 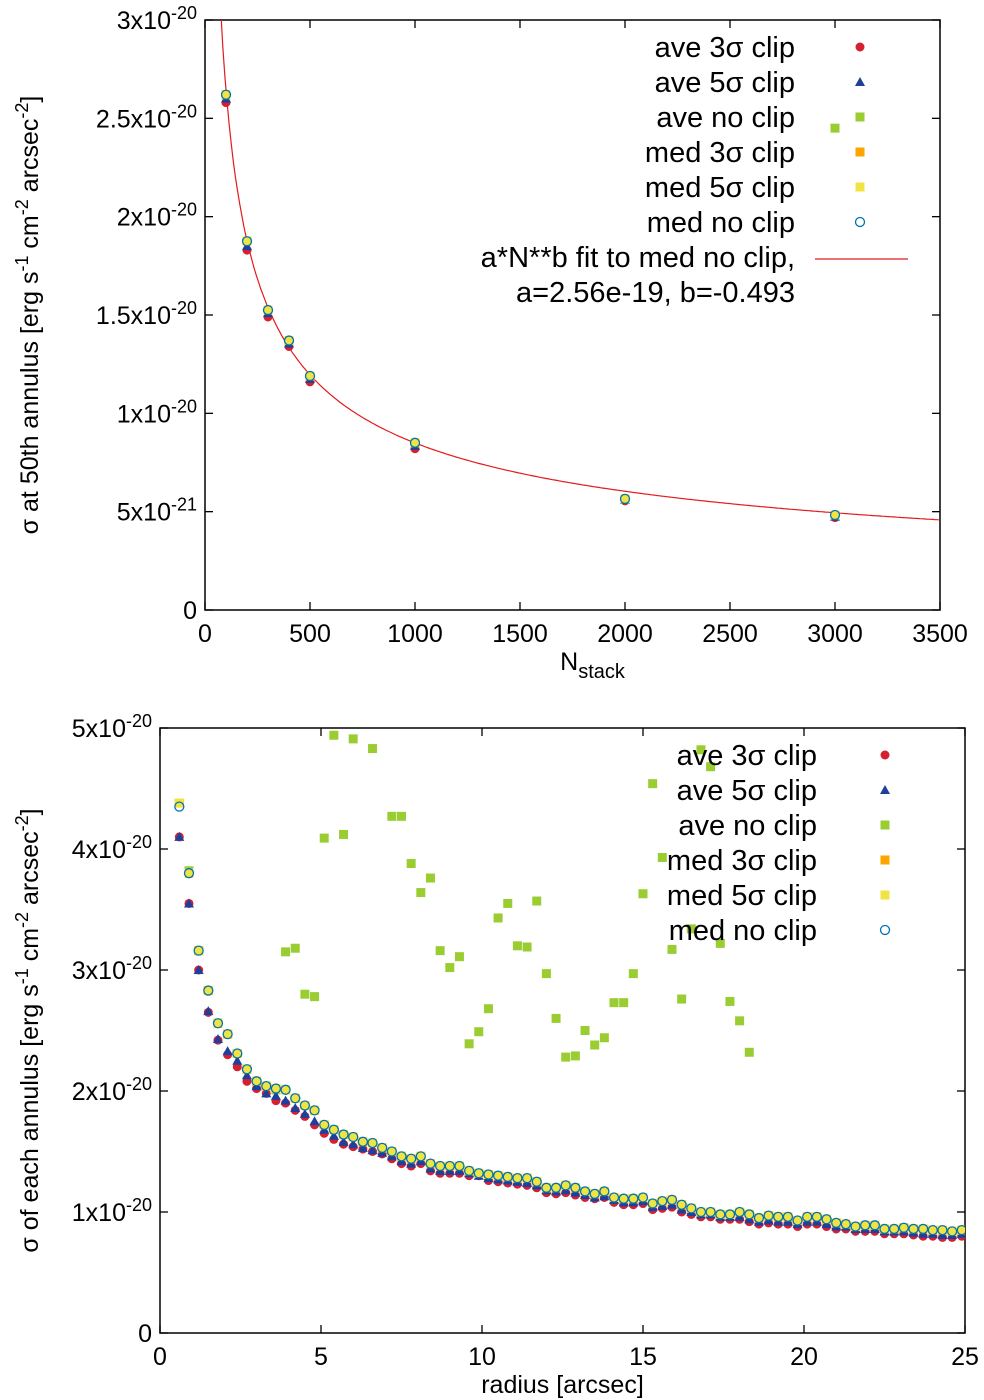 I want to click on legend-label: a*N**b fit to med no clip,, so click(x=638, y=258).